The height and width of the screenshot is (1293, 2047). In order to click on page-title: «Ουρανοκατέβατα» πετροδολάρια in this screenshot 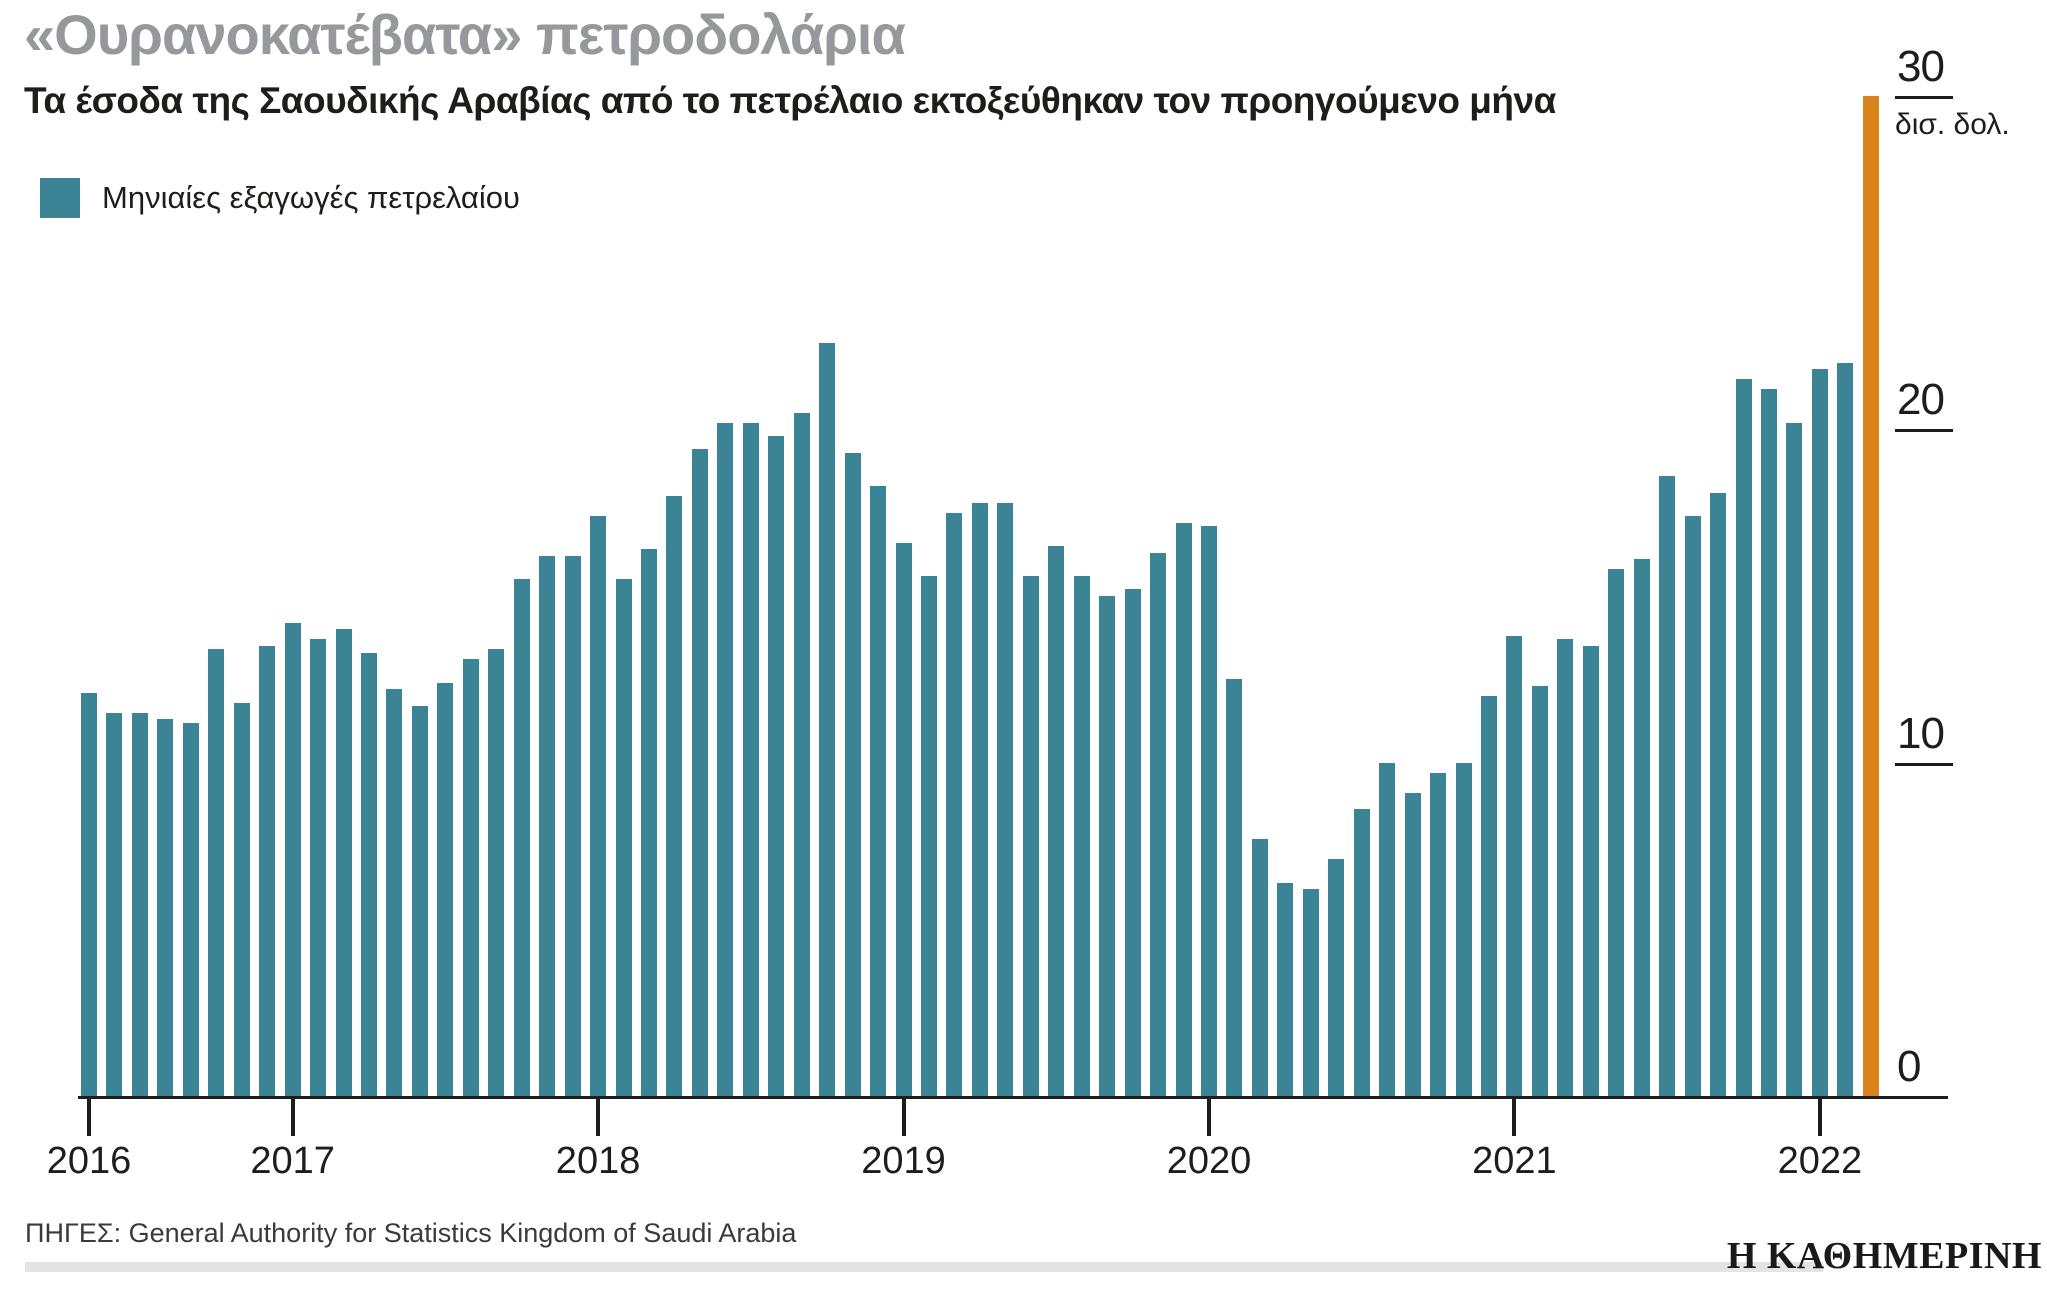, I will do `click(465, 34)`.